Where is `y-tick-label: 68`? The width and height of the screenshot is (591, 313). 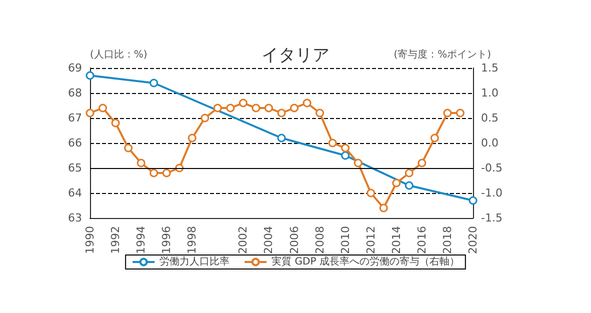
y-tick-label: 68 is located at coordinates (75, 93).